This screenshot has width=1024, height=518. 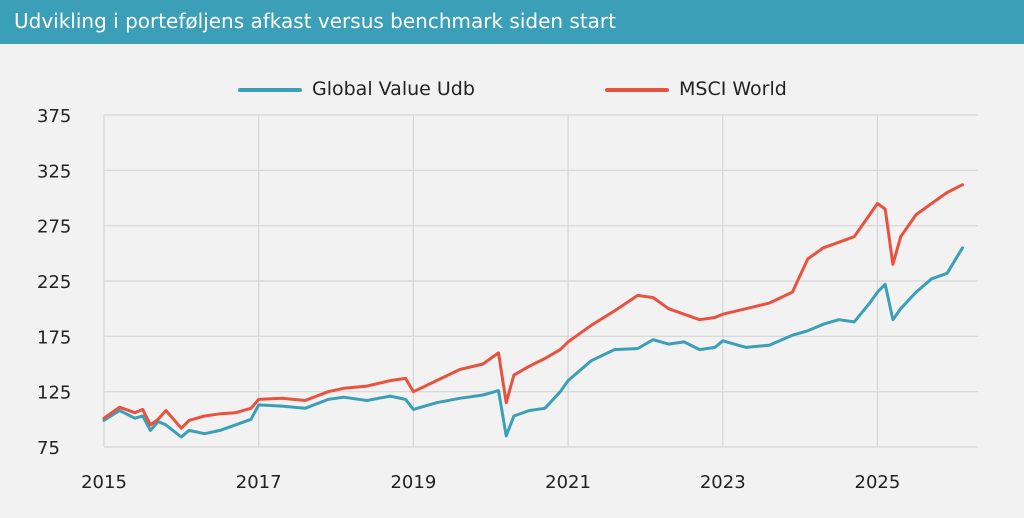 What do you see at coordinates (54, 337) in the screenshot?
I see `y-tick-label: 175` at bounding box center [54, 337].